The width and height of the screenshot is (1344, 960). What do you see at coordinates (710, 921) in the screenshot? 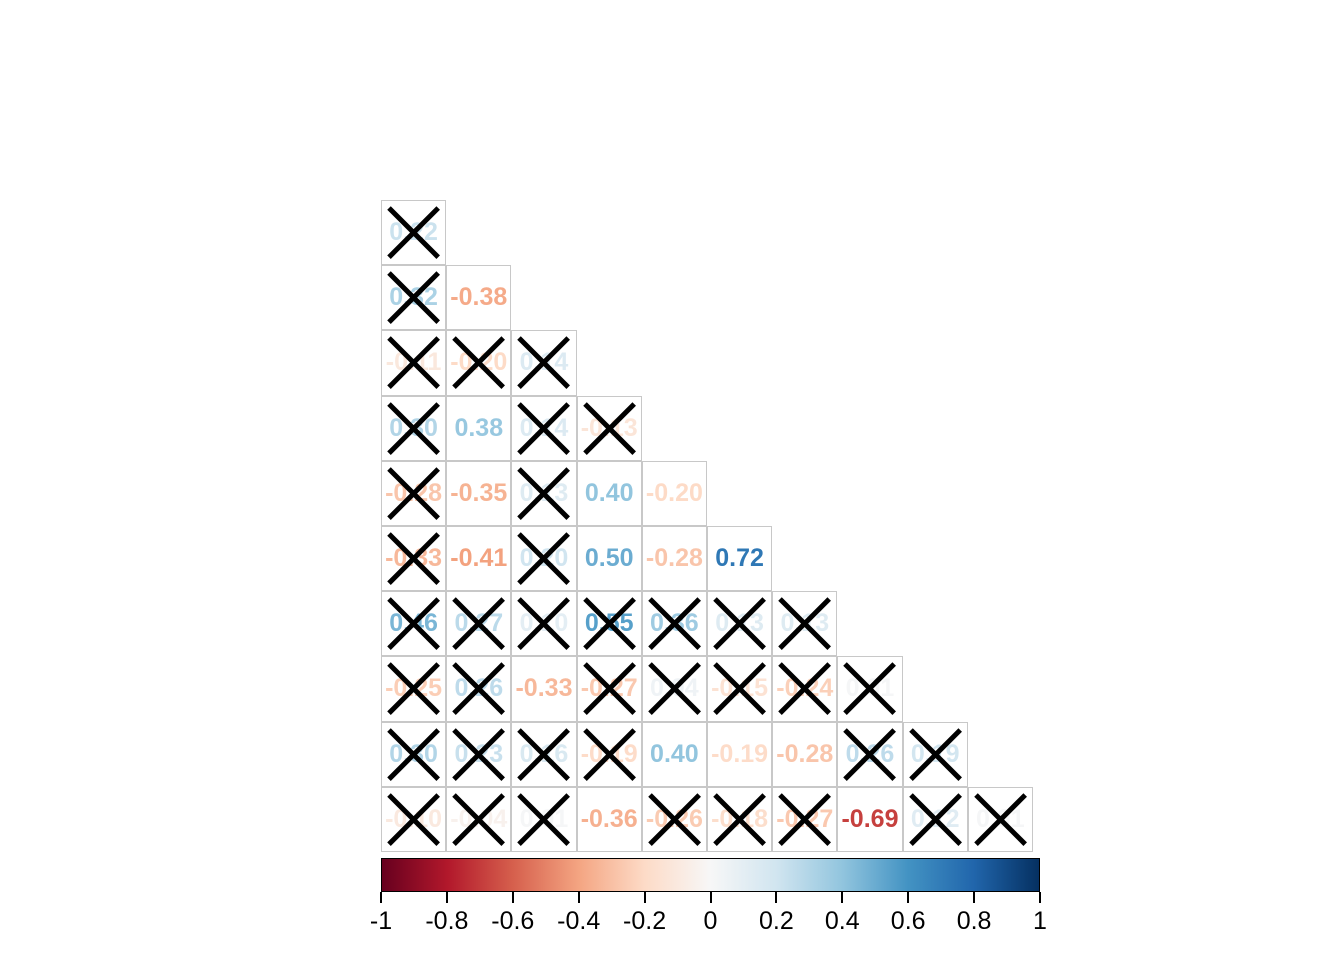
I see `legend-tick-label: 0` at bounding box center [710, 921].